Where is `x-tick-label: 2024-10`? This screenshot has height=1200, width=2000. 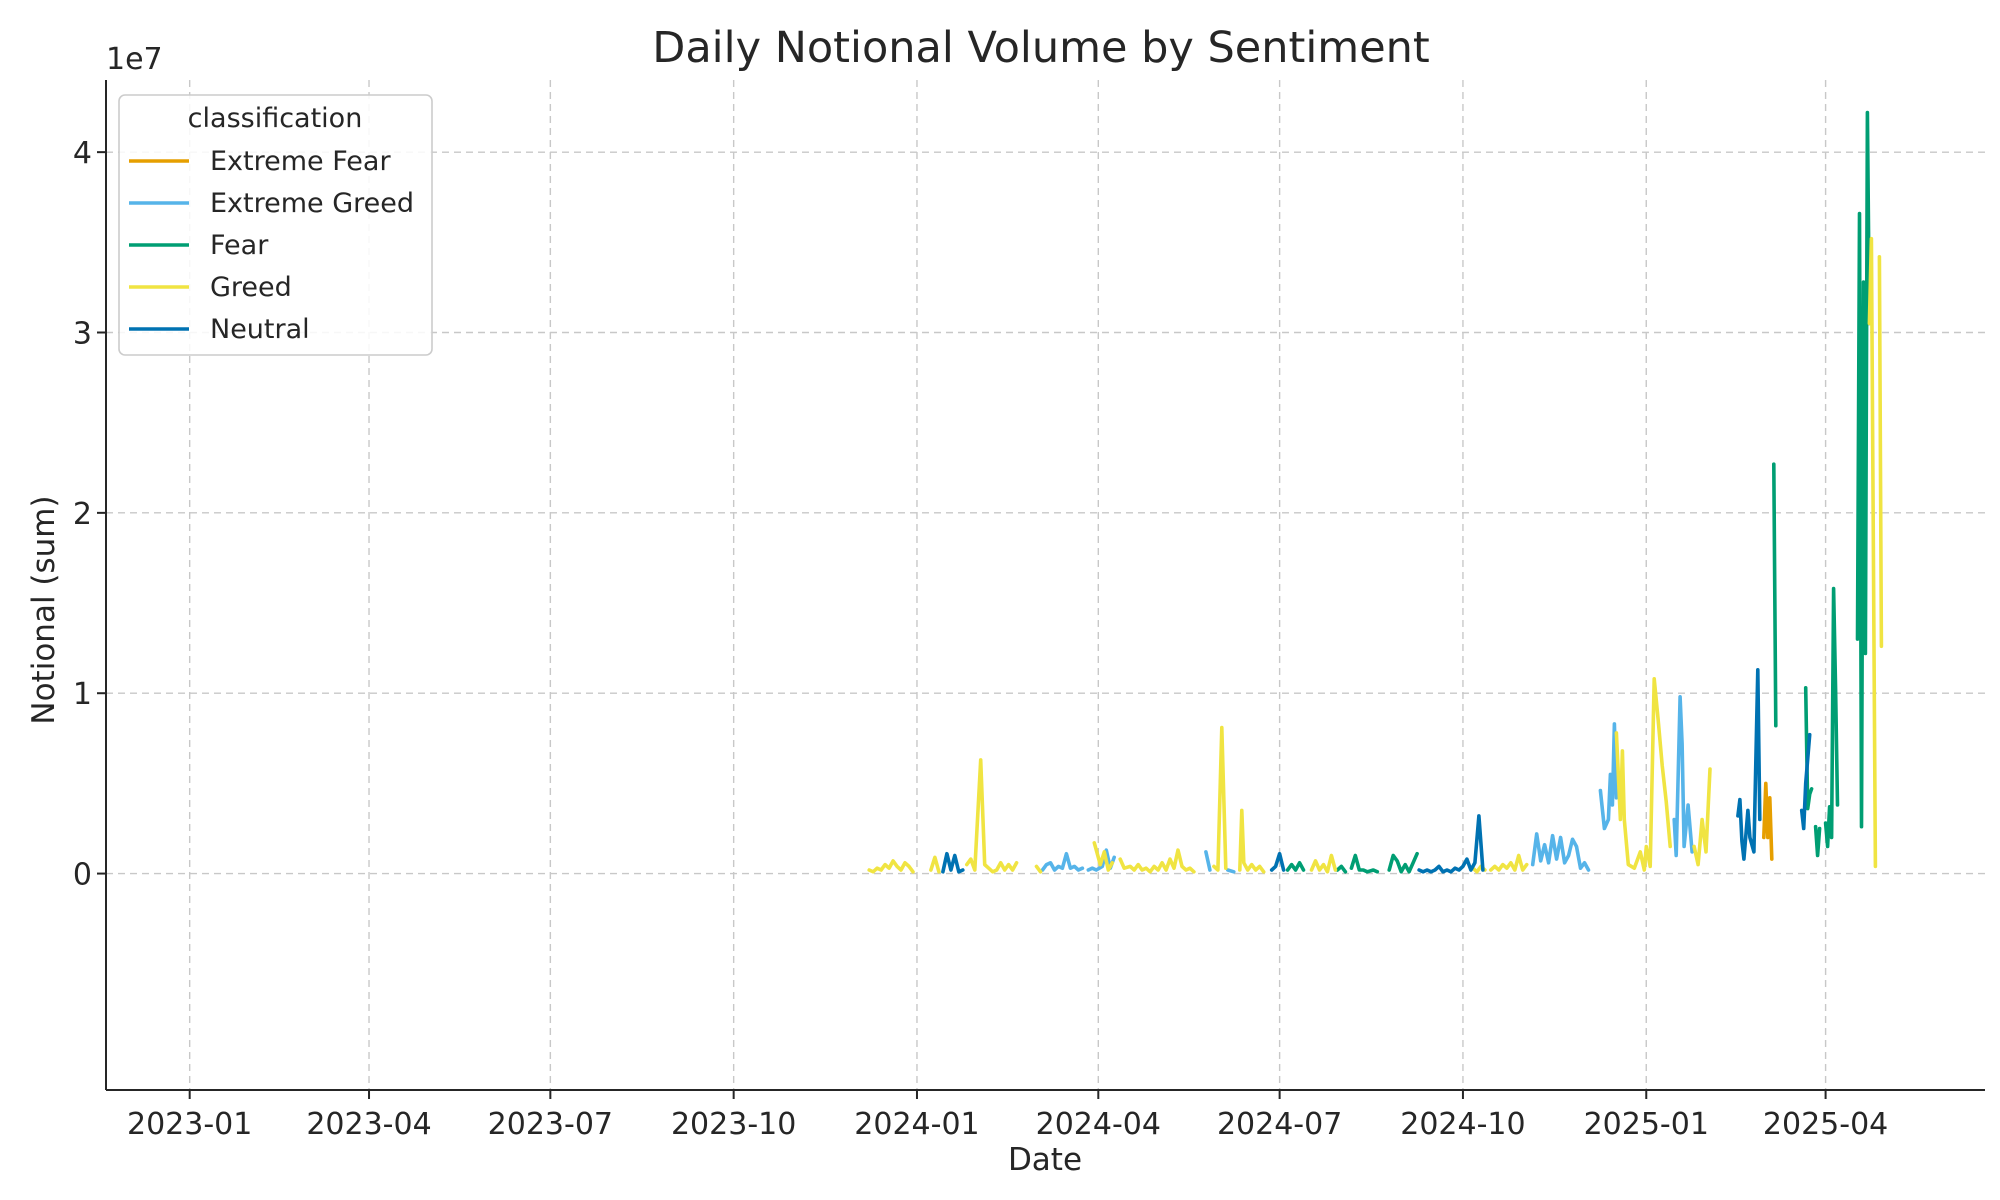
x-tick-label: 2024-10 is located at coordinates (1462, 1124).